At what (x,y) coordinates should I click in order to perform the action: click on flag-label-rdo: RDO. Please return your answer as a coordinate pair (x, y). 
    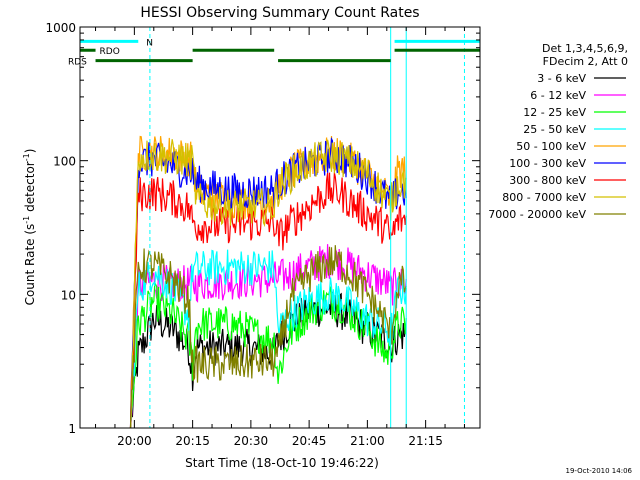
    Looking at the image, I should click on (110, 52).